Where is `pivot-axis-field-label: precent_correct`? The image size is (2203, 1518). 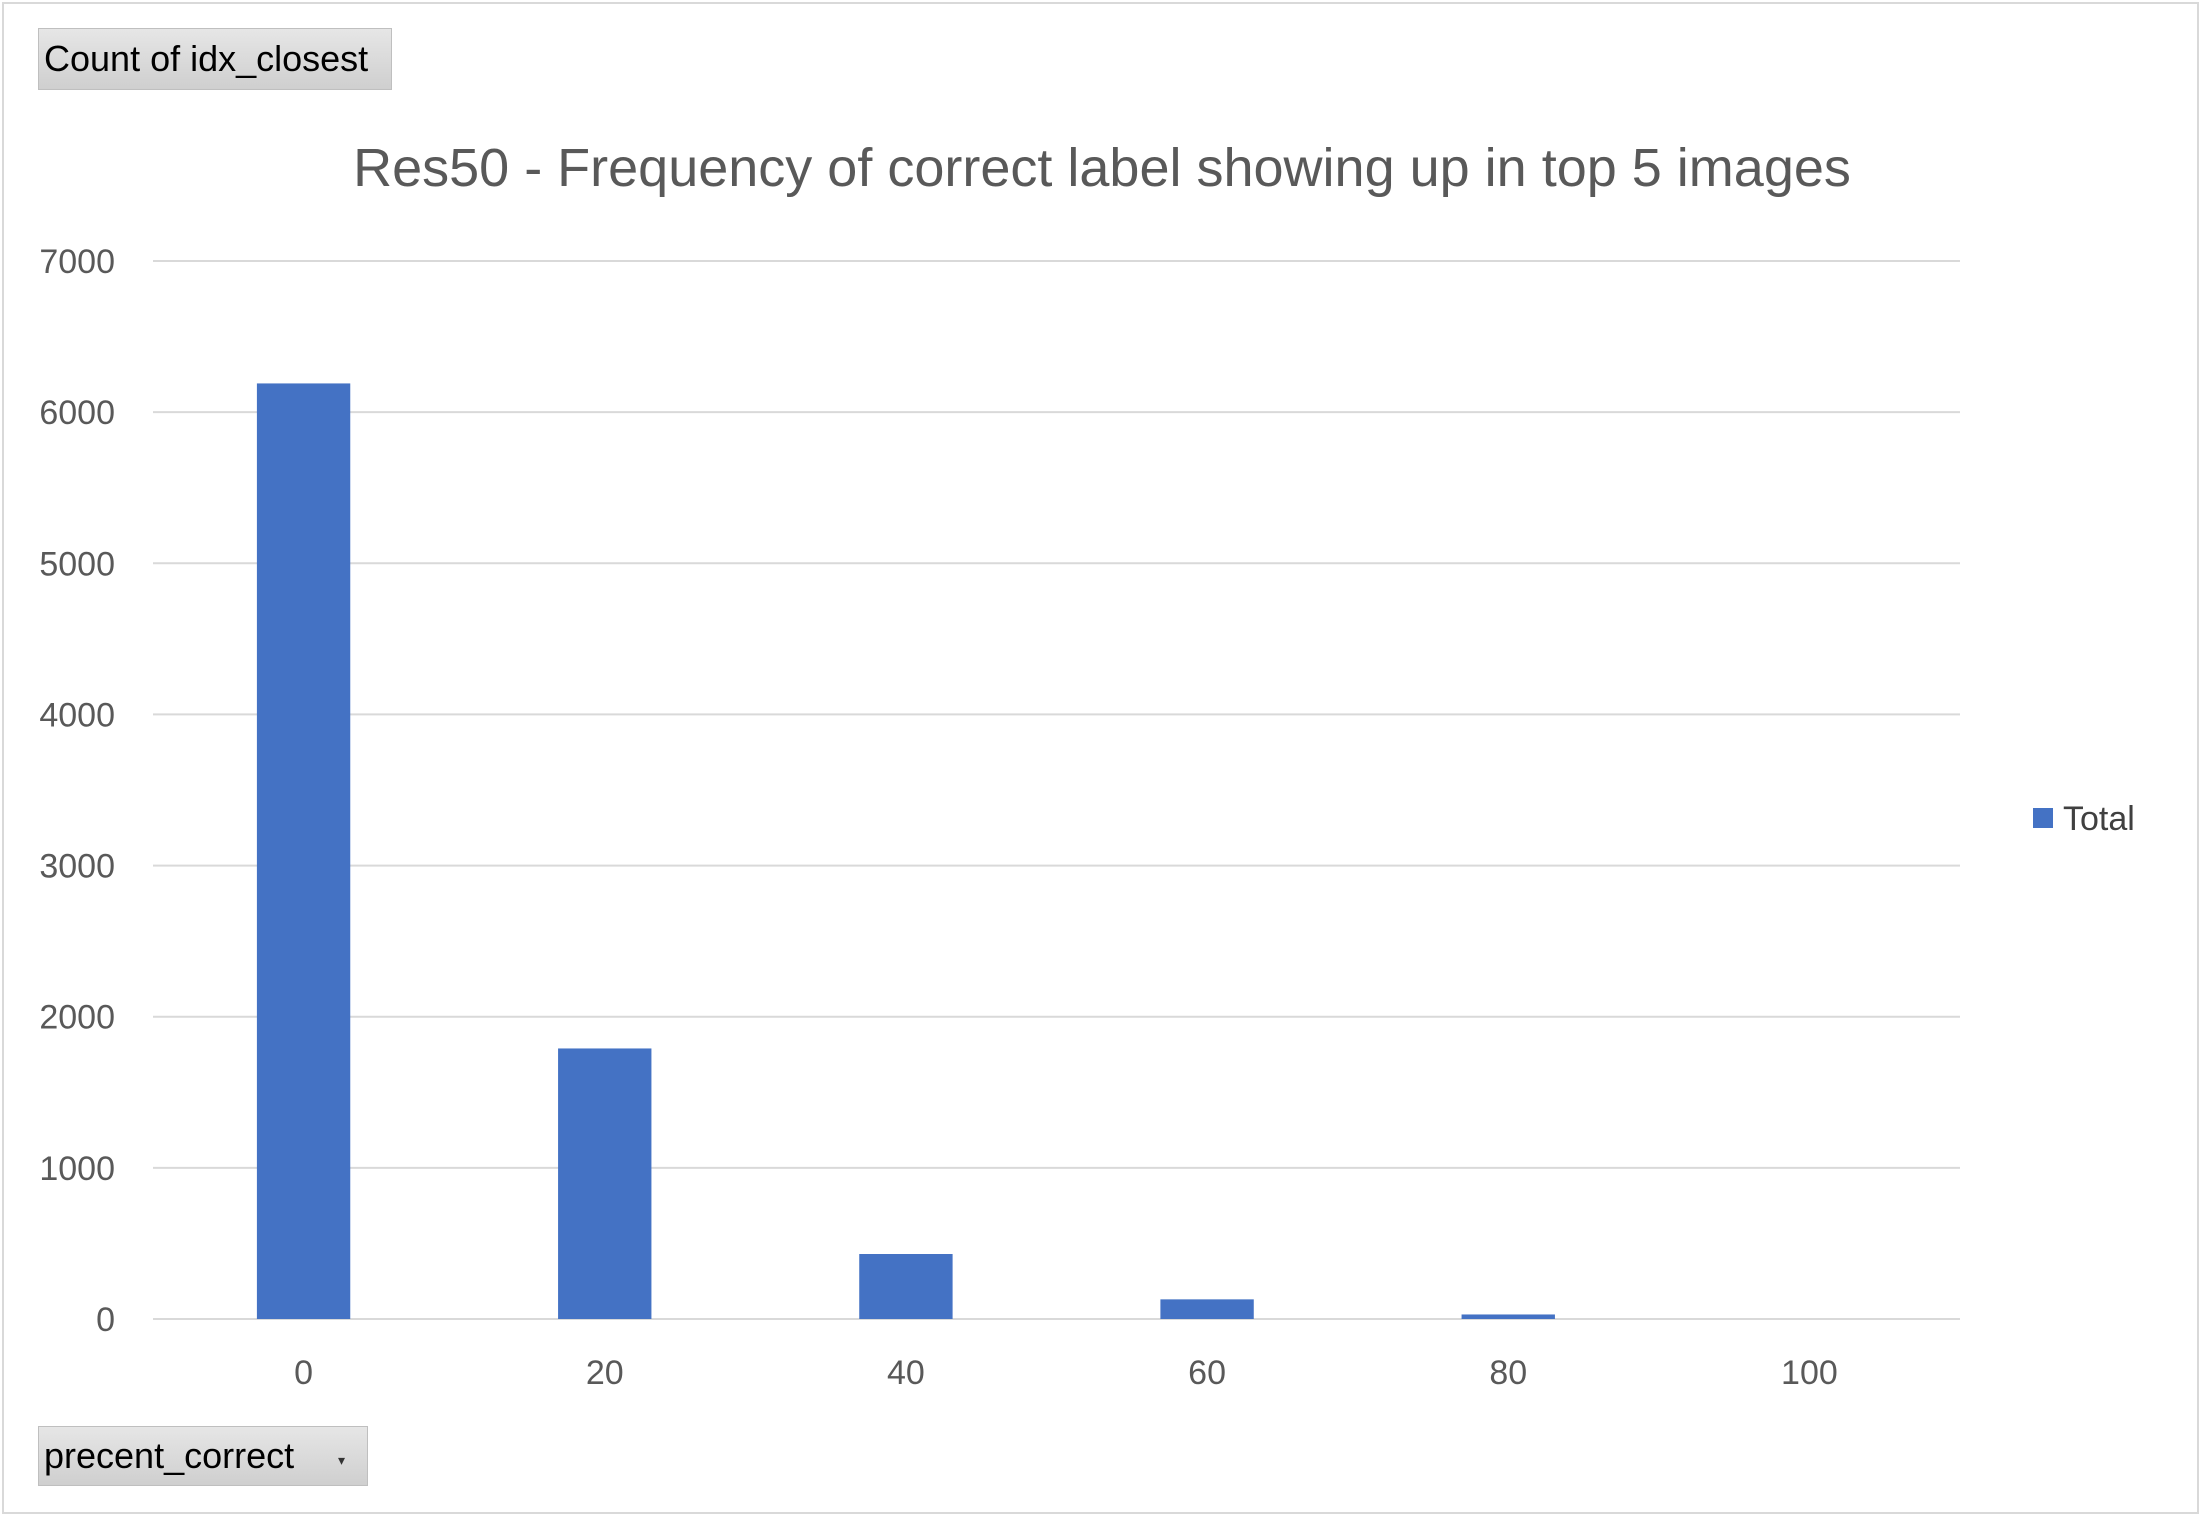
pivot-axis-field-label: precent_correct is located at coordinates (169, 1455).